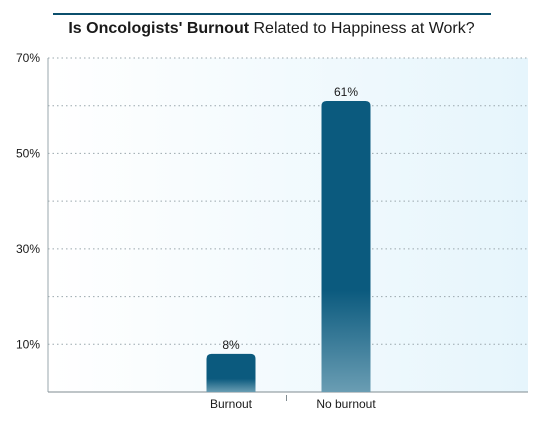 The height and width of the screenshot is (424, 543). What do you see at coordinates (28, 344) in the screenshot?
I see `y-tick-label: 10%` at bounding box center [28, 344].